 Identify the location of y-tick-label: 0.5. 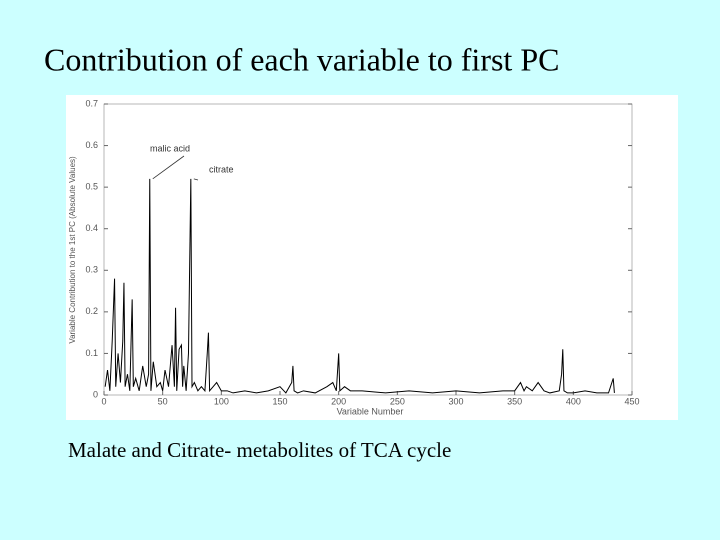
(91, 187).